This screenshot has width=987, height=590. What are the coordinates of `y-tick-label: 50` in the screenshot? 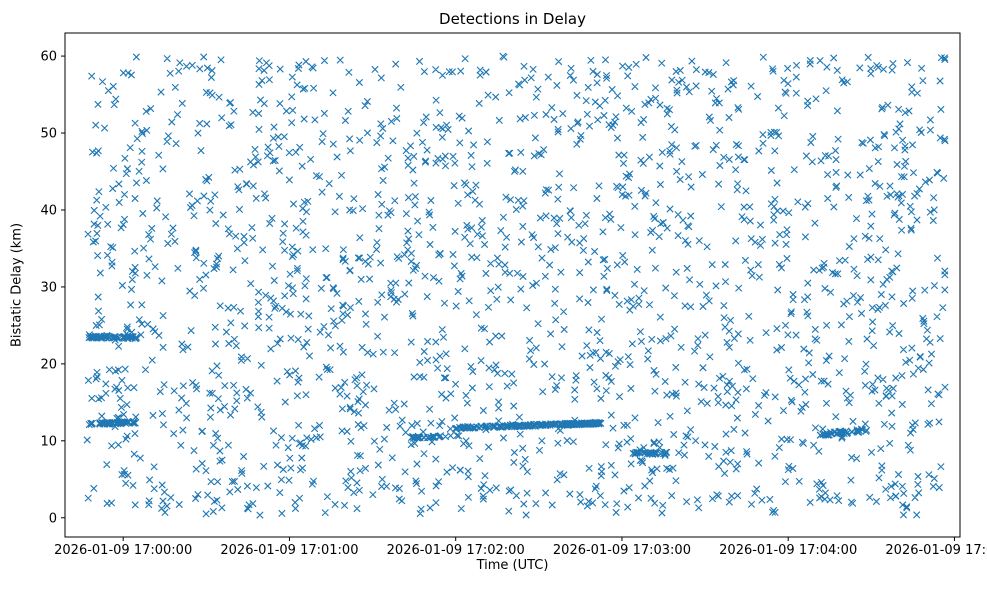 It's located at (48, 134).